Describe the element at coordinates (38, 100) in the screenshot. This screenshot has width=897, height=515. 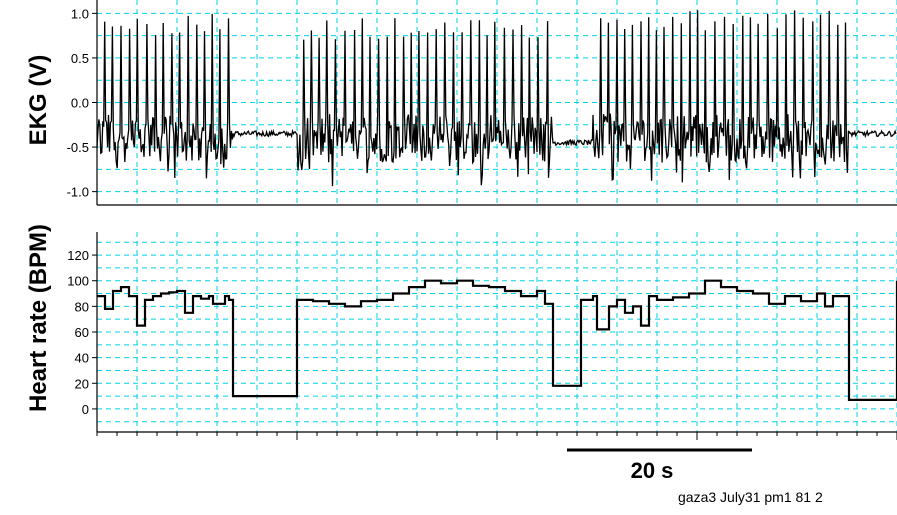
I see `ekg-y-label: EKG (V)` at that location.